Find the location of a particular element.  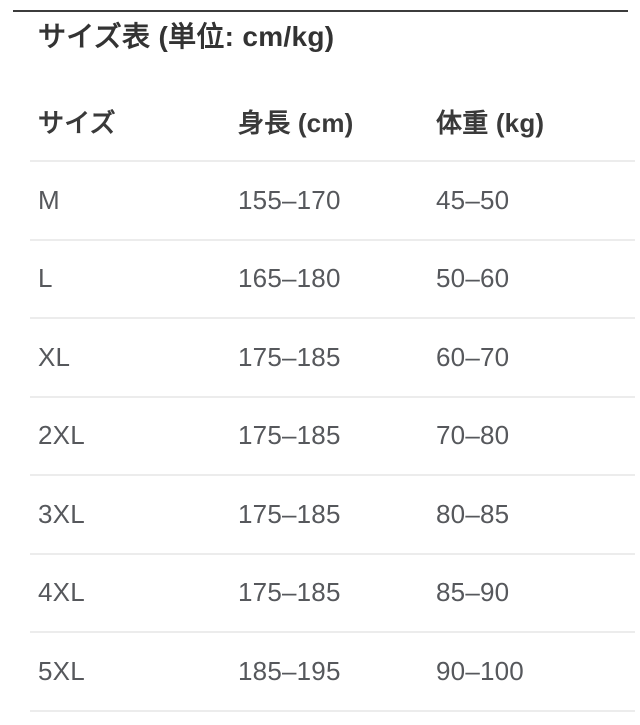

column-header-size: サイズ is located at coordinates (77, 123).